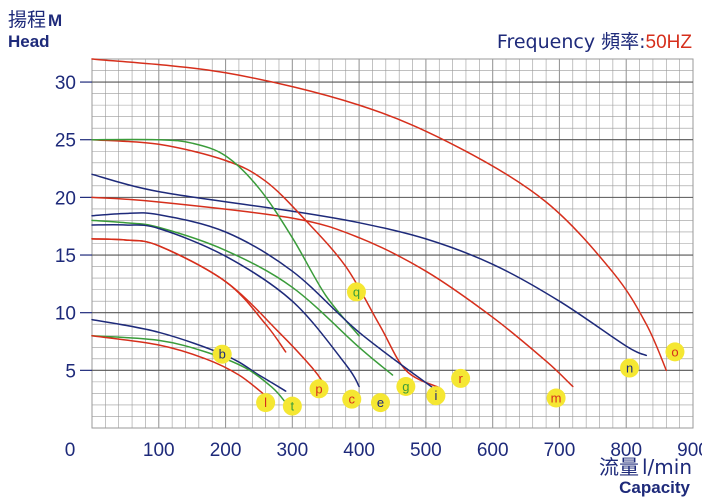 This screenshot has width=702, height=497. I want to click on badge-p: p, so click(319, 389).